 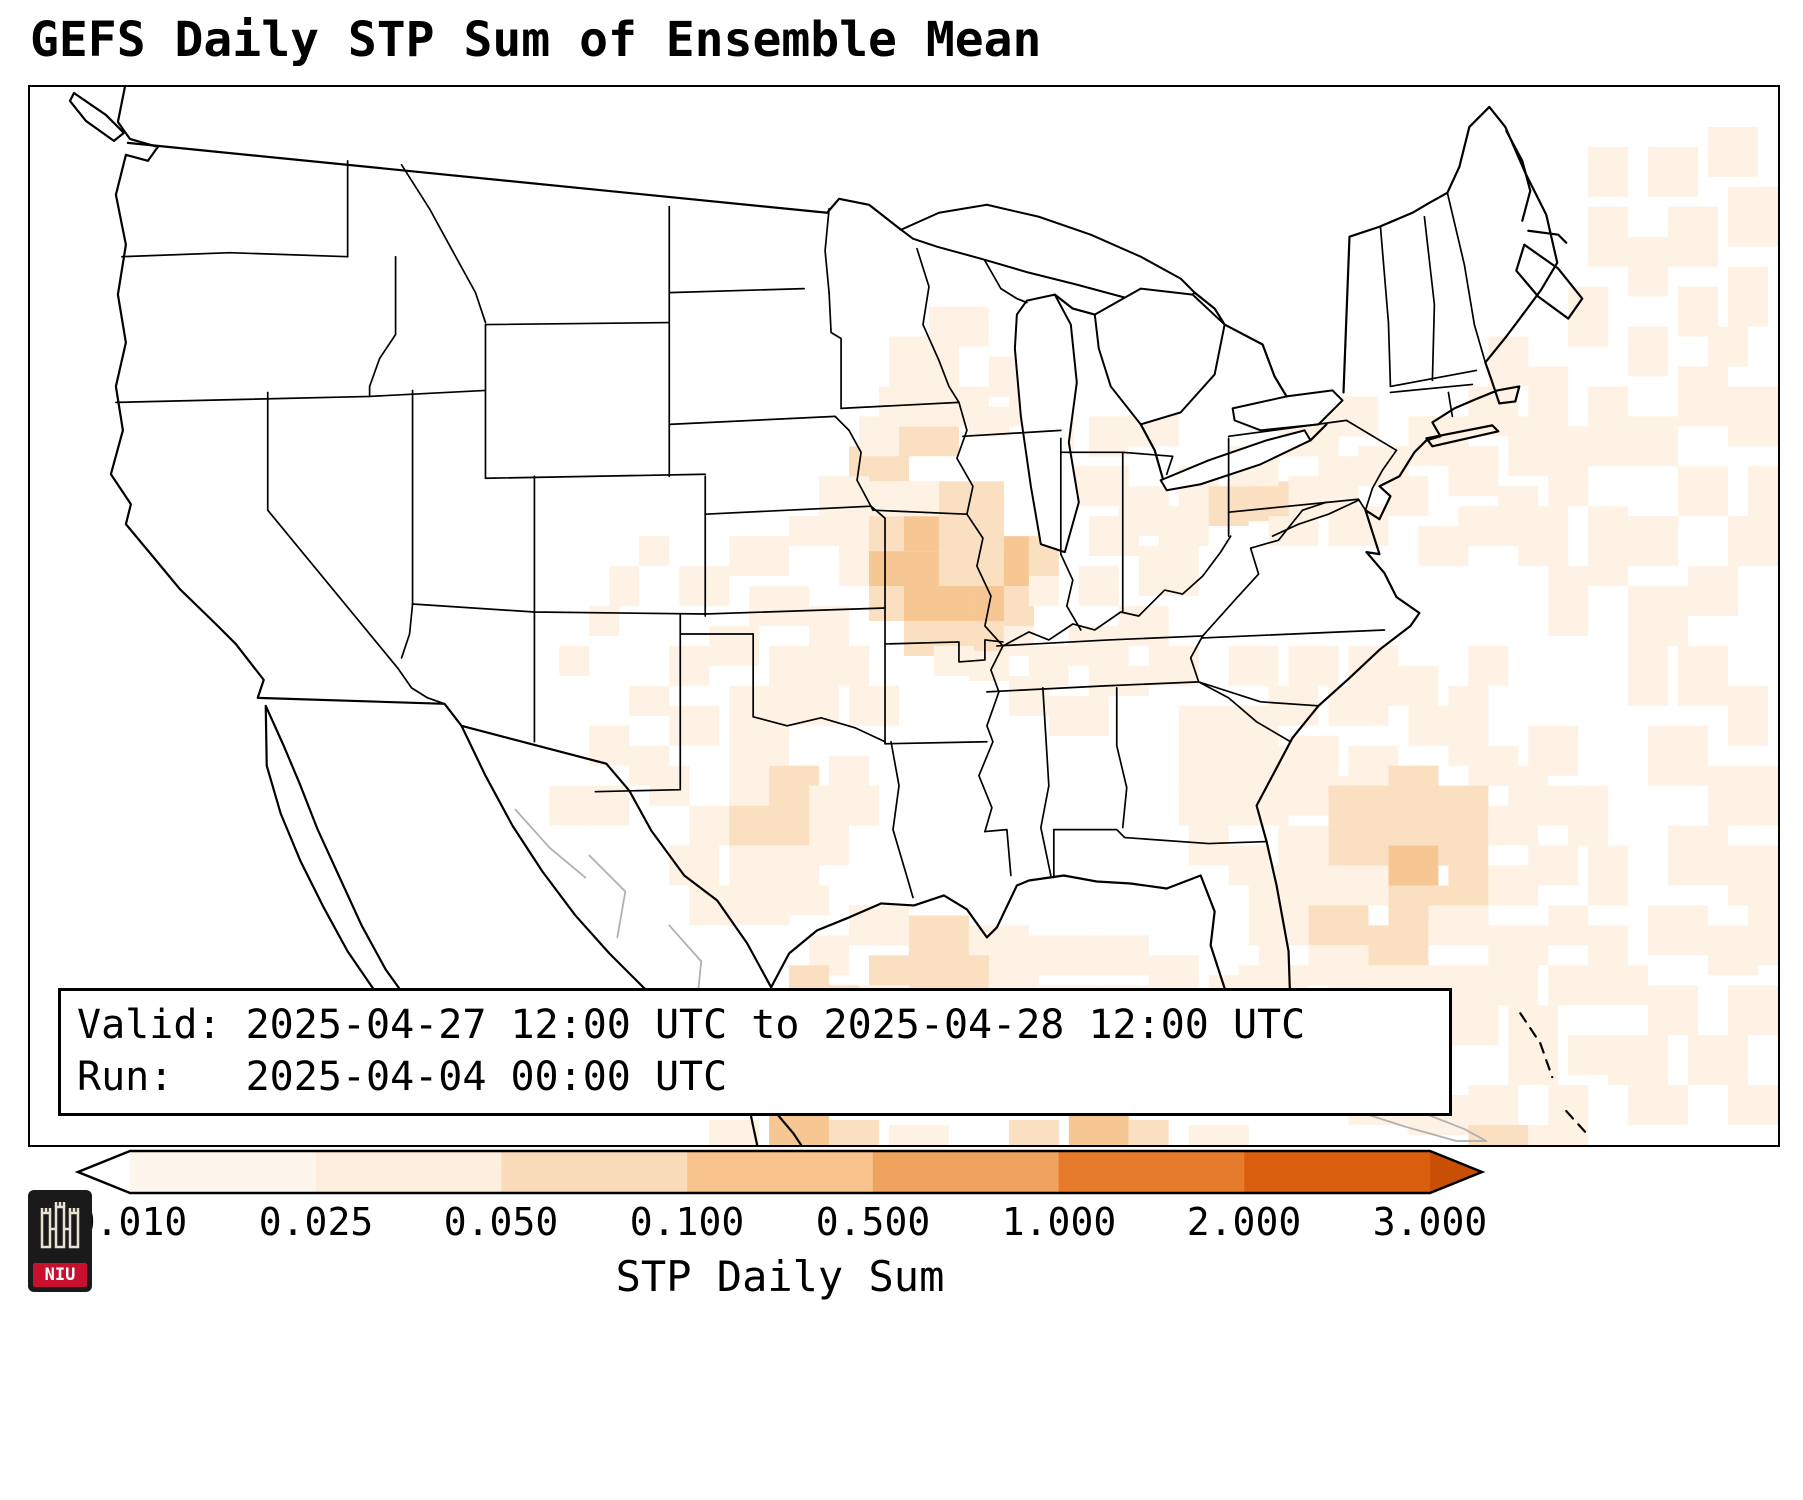 I want to click on castle-icon, so click(x=60, y=1226).